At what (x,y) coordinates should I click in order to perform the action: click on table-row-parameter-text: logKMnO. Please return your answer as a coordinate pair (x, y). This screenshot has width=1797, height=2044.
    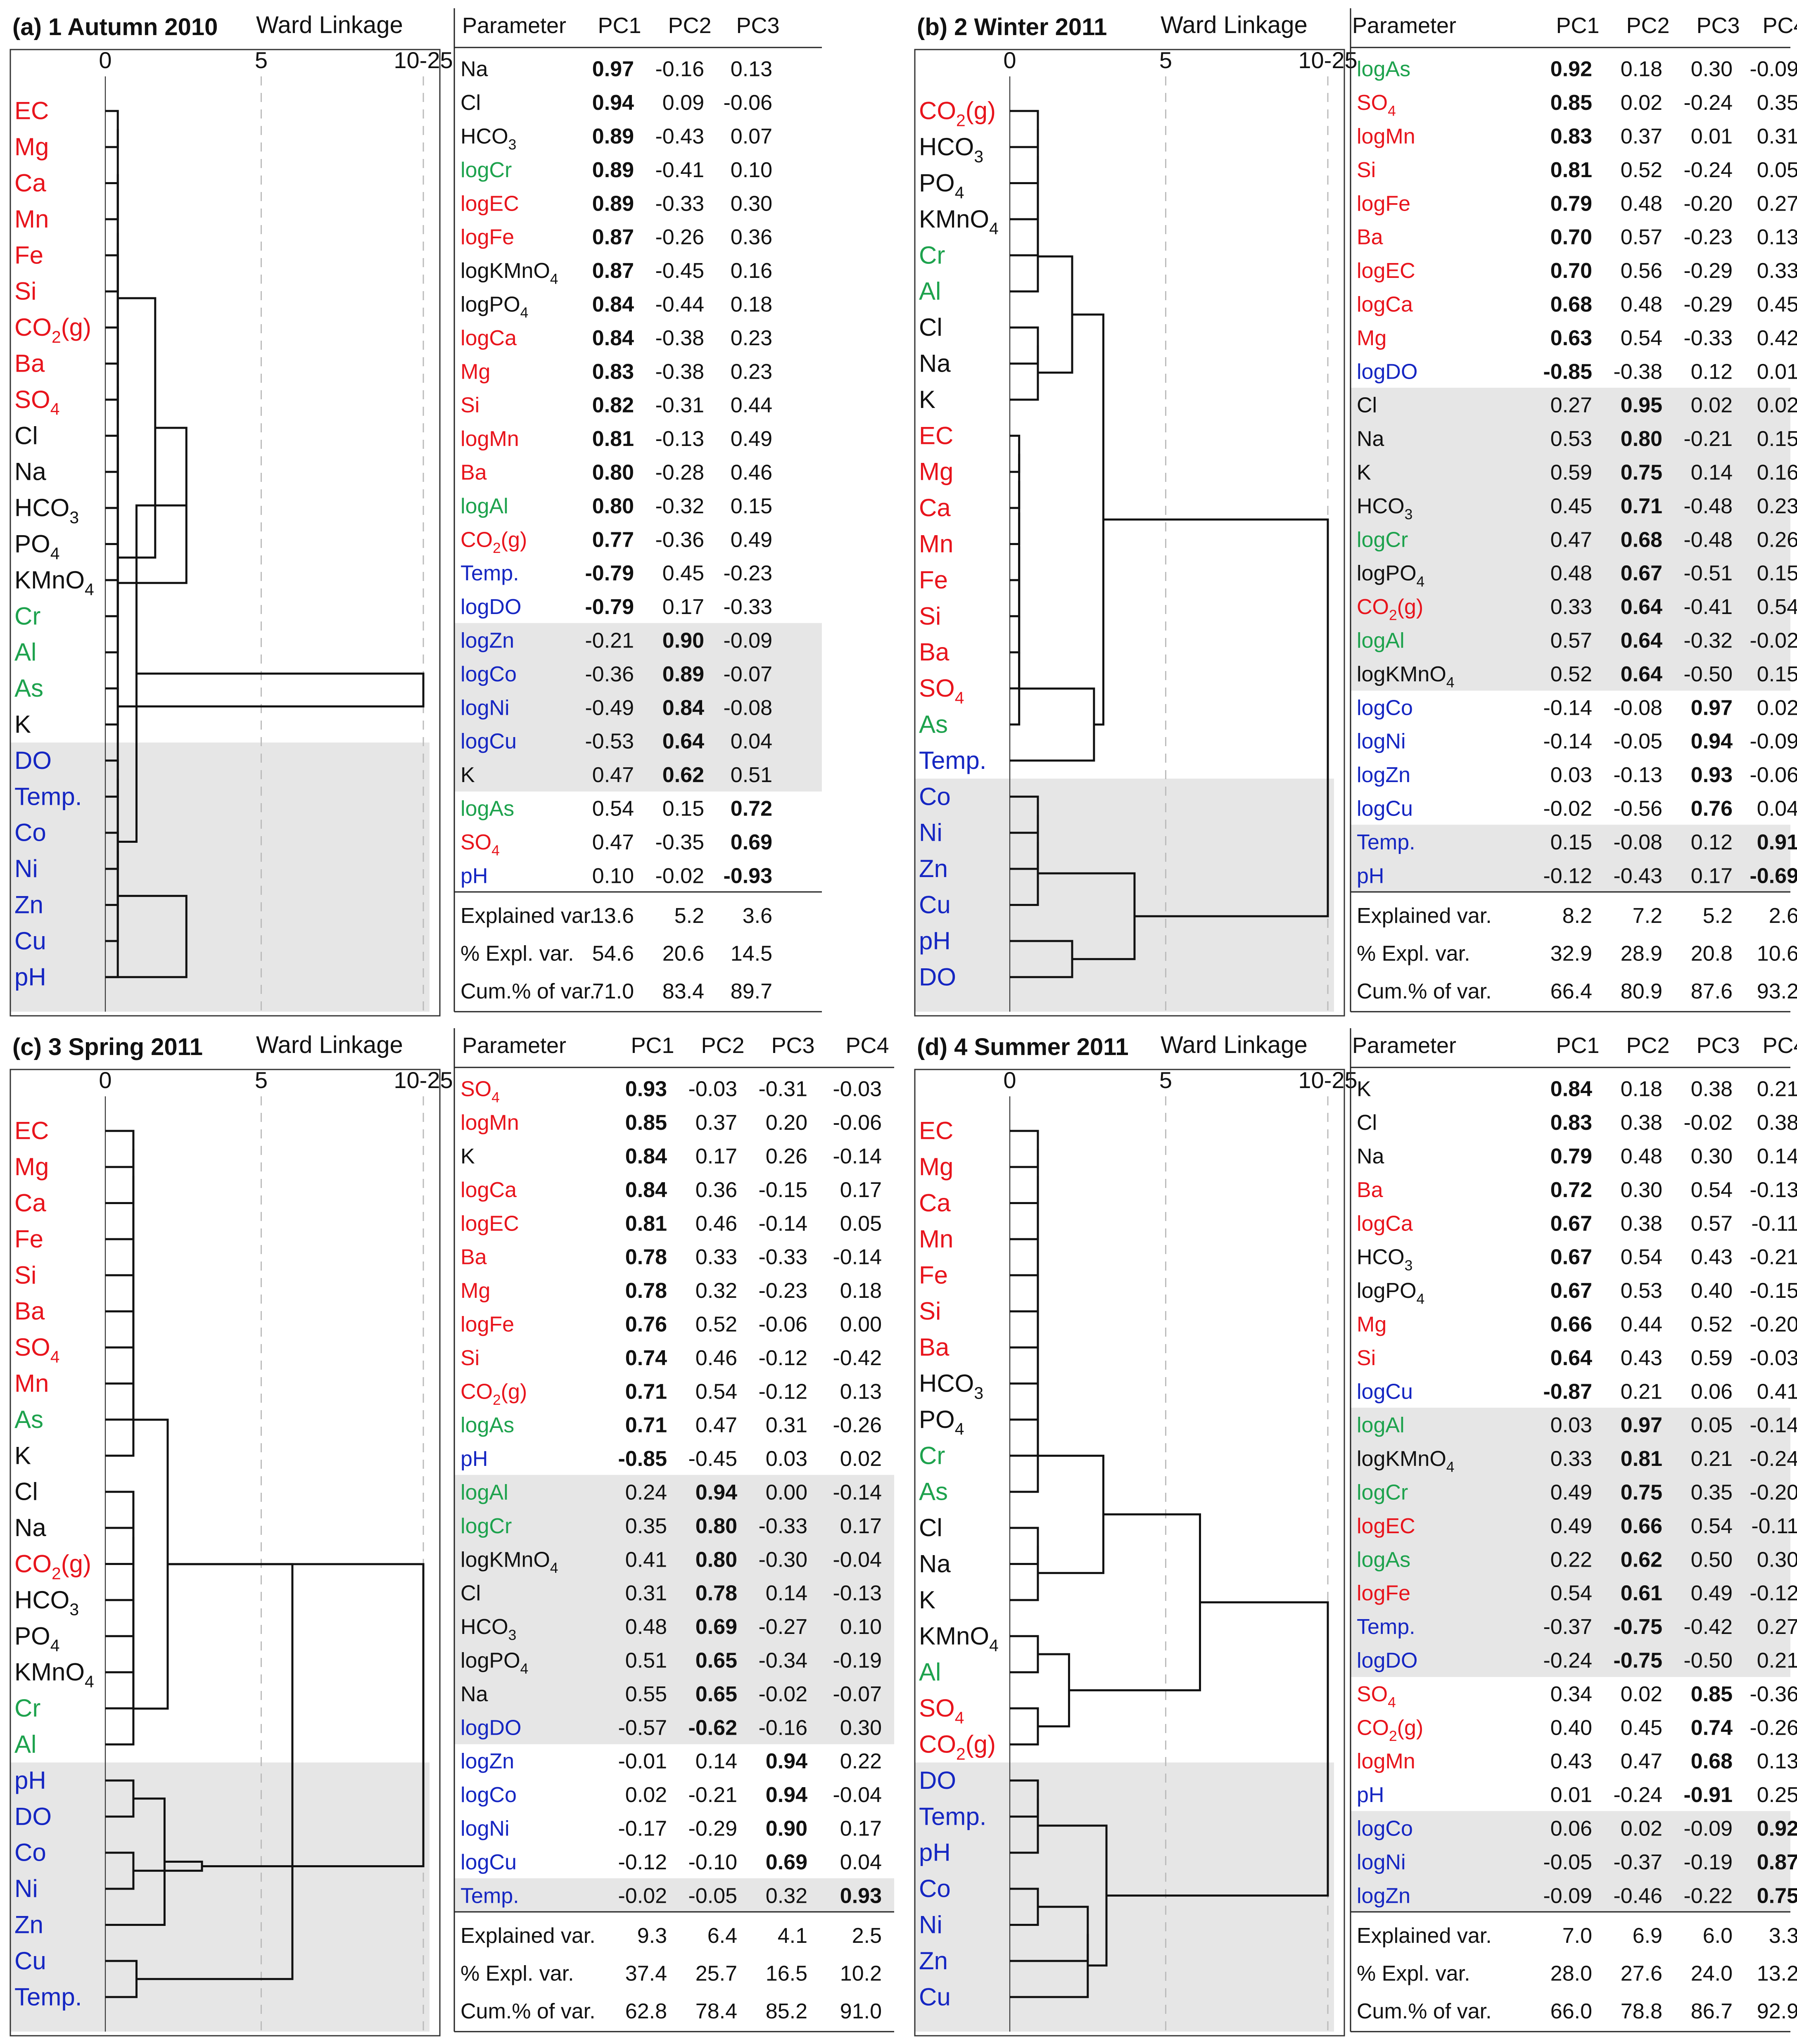
    Looking at the image, I should click on (505, 271).